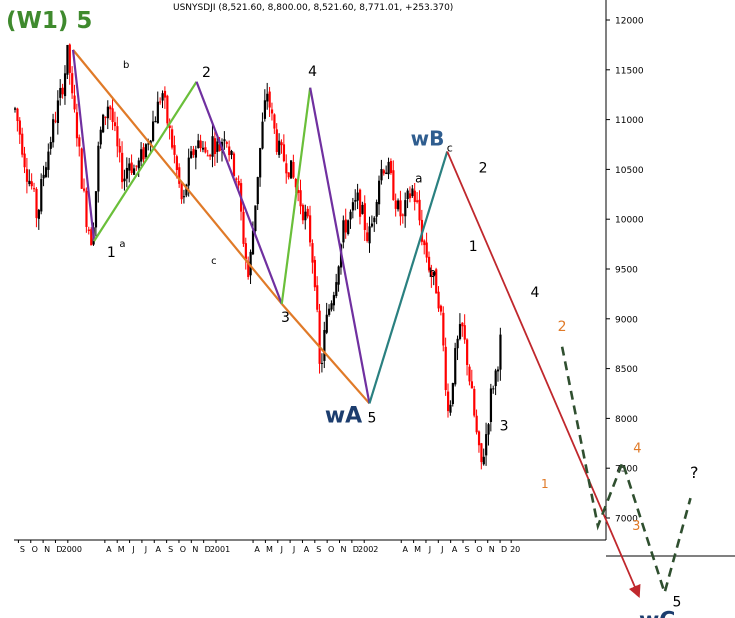 The width and height of the screenshot is (735, 618). Describe the element at coordinates (626, 320) in the screenshot. I see `y-tick-label: 9000` at that location.